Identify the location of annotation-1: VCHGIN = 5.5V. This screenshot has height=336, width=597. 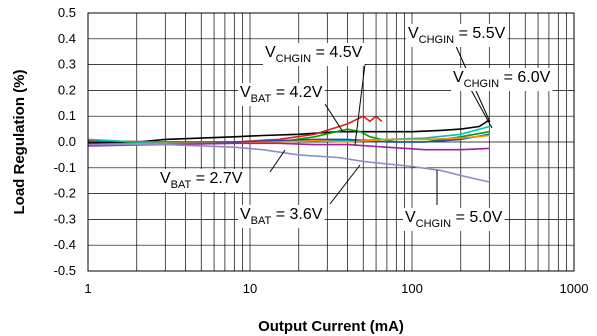
(457, 73).